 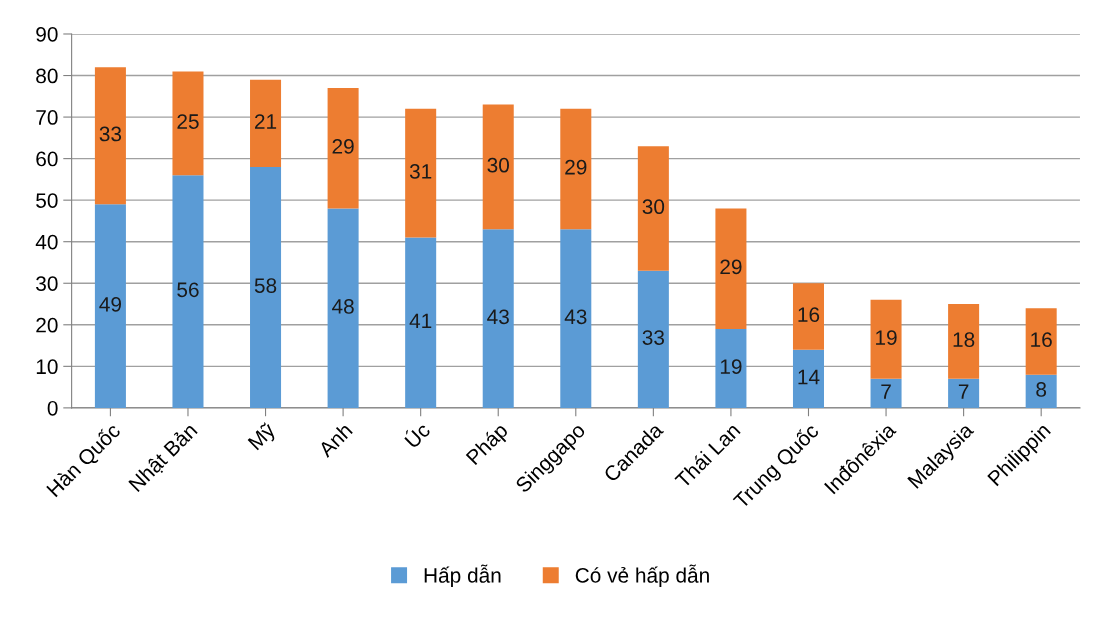 What do you see at coordinates (416, 434) in the screenshot?
I see `x-tick-label: Úc` at bounding box center [416, 434].